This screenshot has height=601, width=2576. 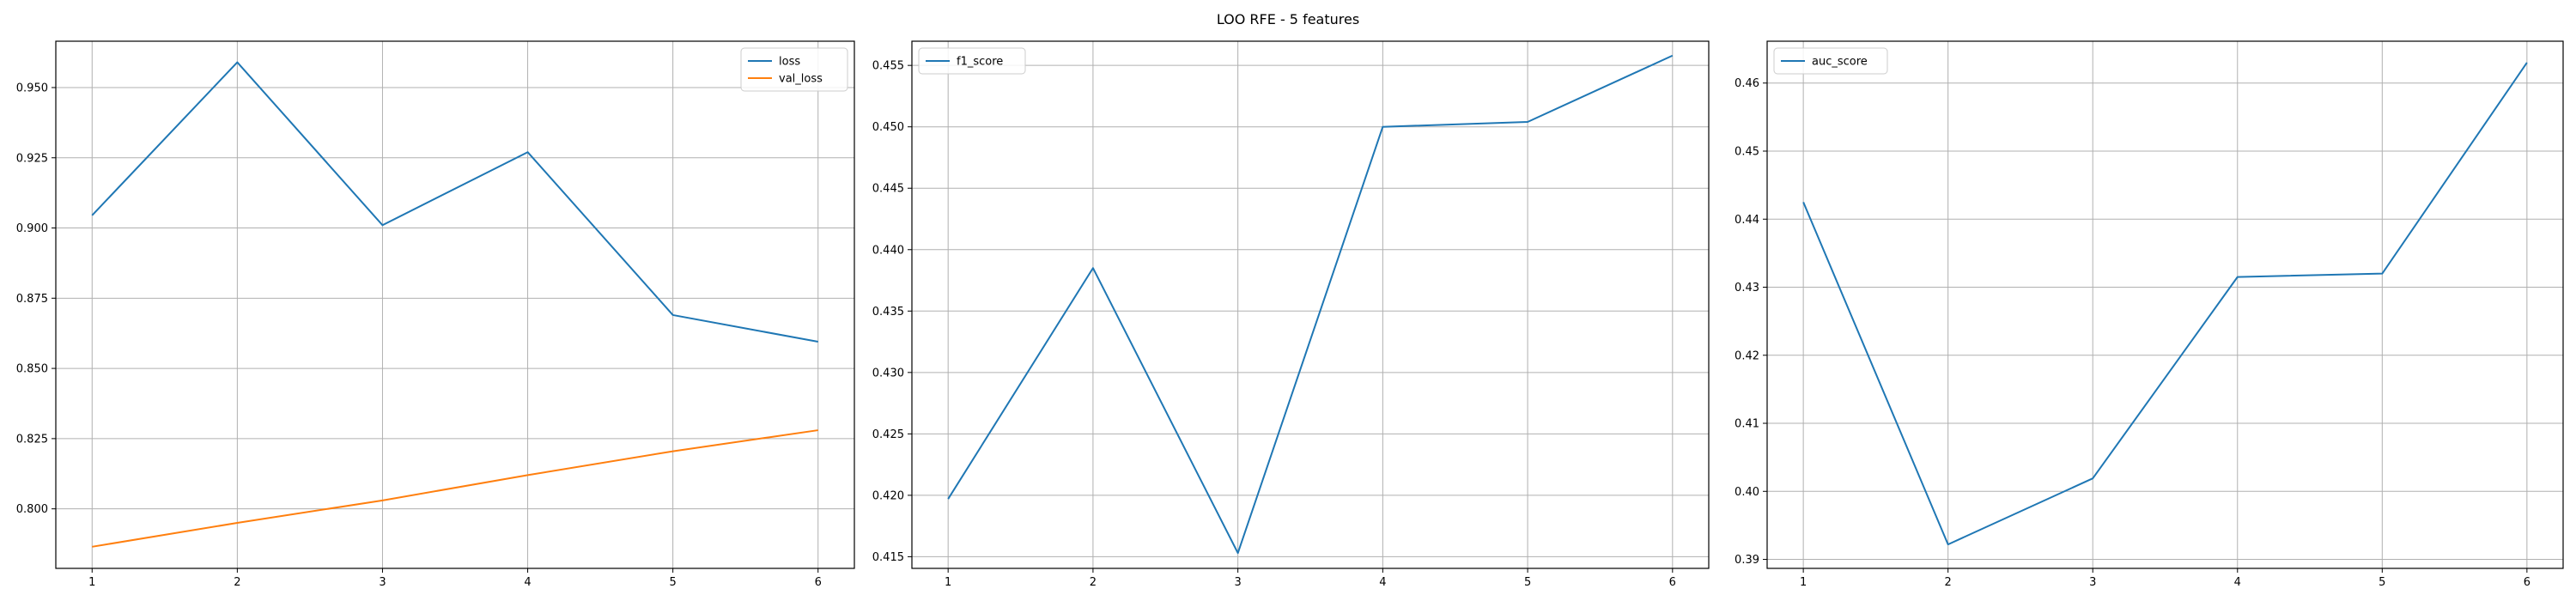 I want to click on y-tick-label: 0.46, so click(x=1747, y=83).